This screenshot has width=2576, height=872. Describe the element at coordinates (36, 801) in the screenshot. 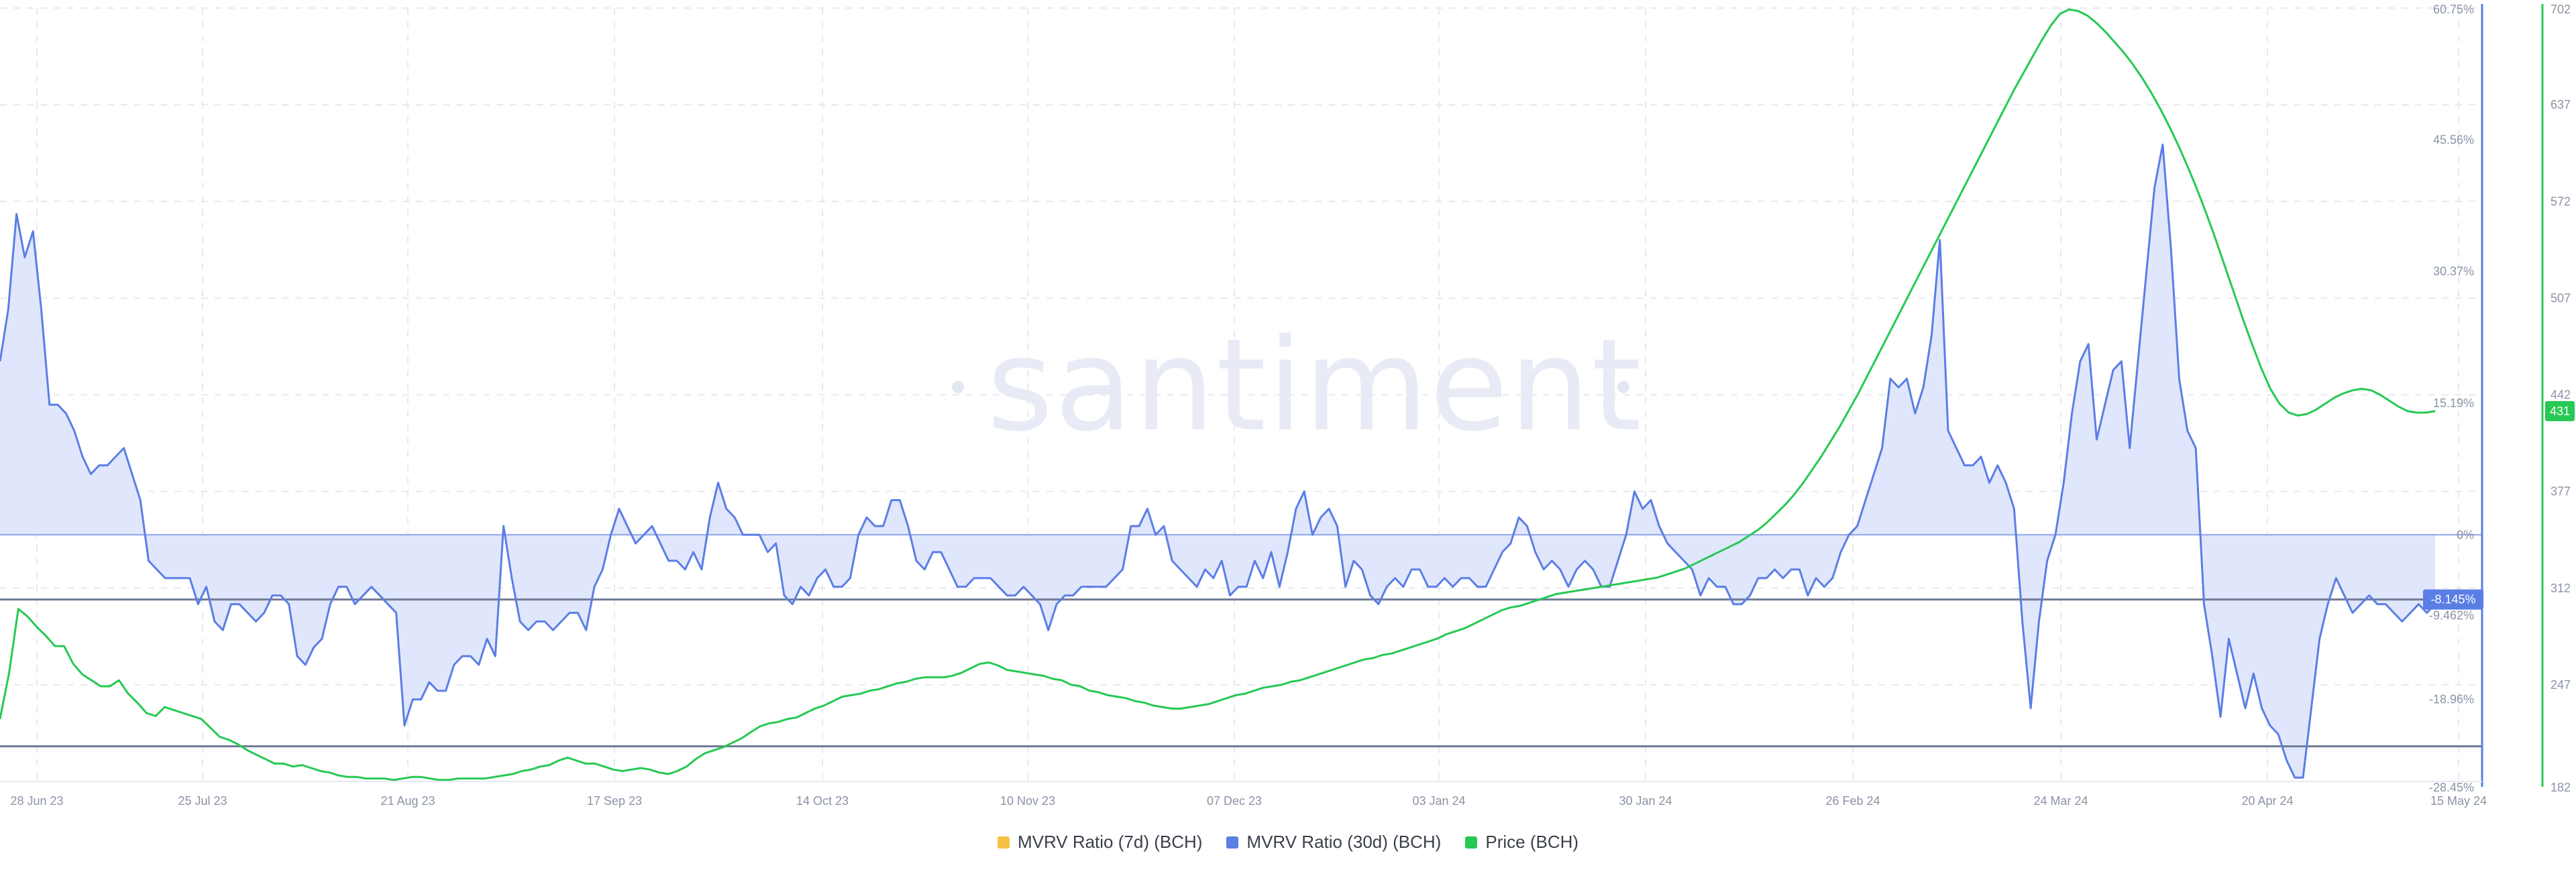

I see `x-tick-label: 28 Jun 23` at that location.